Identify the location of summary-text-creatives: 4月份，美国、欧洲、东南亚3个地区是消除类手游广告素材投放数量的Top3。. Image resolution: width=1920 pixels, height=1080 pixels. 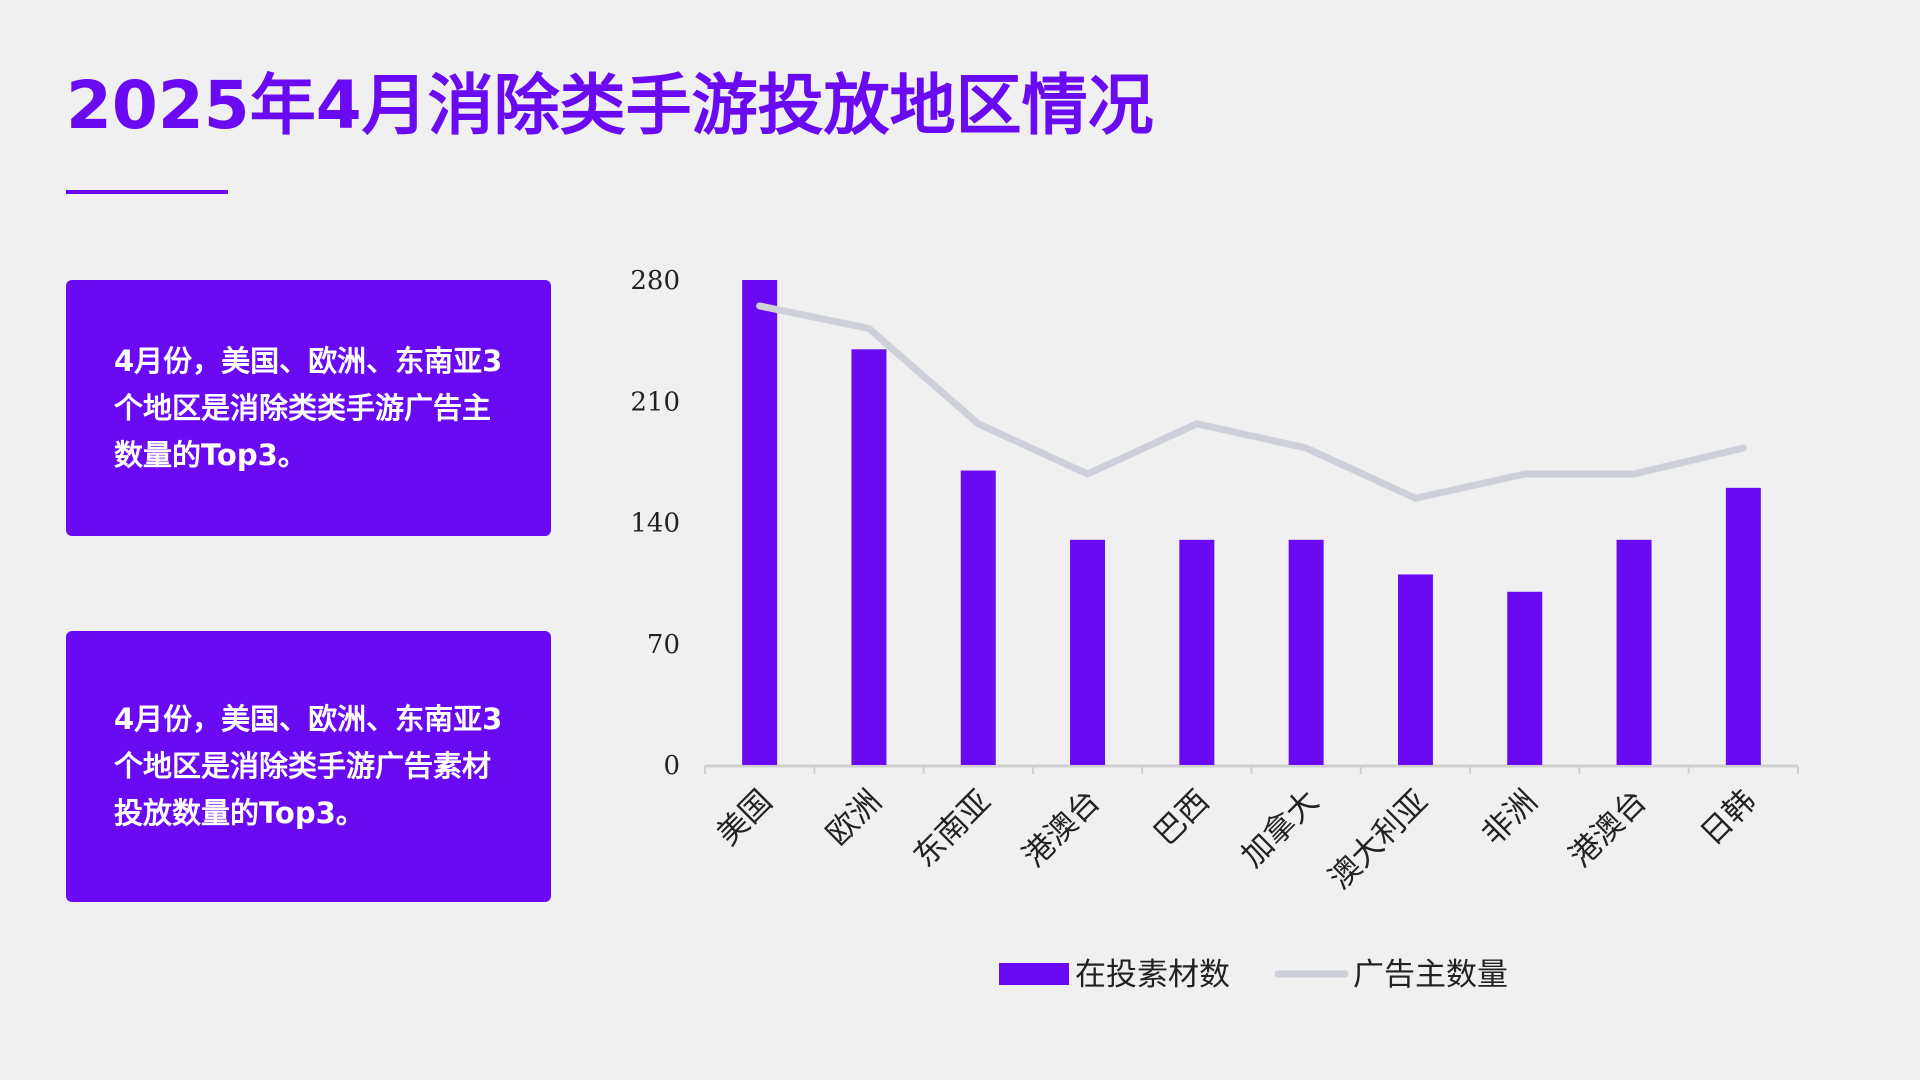
(308, 766).